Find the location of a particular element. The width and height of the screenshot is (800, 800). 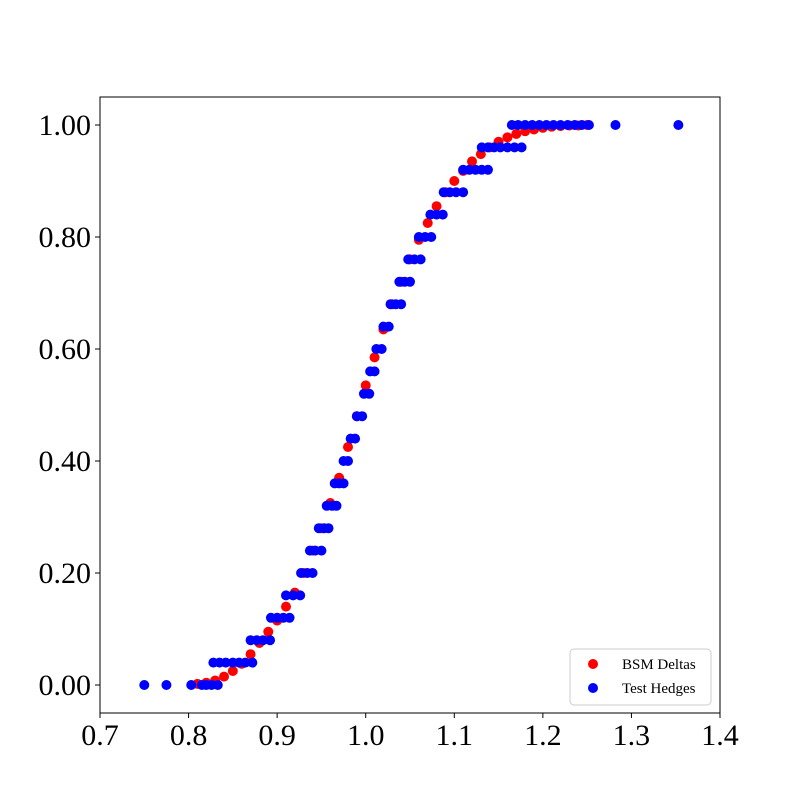

x-tick-label: 0.7 is located at coordinates (100, 735).